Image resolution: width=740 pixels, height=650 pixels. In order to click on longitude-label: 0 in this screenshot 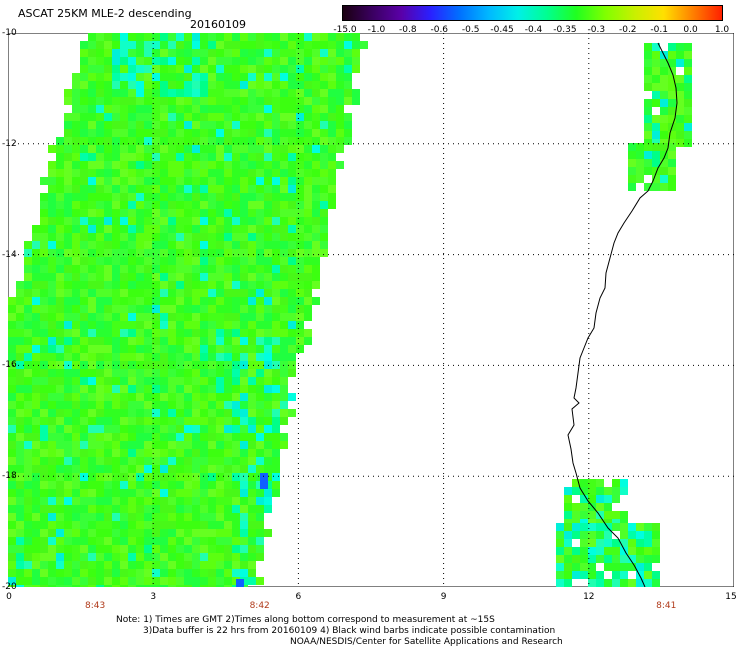, I will do `click(9, 597)`.